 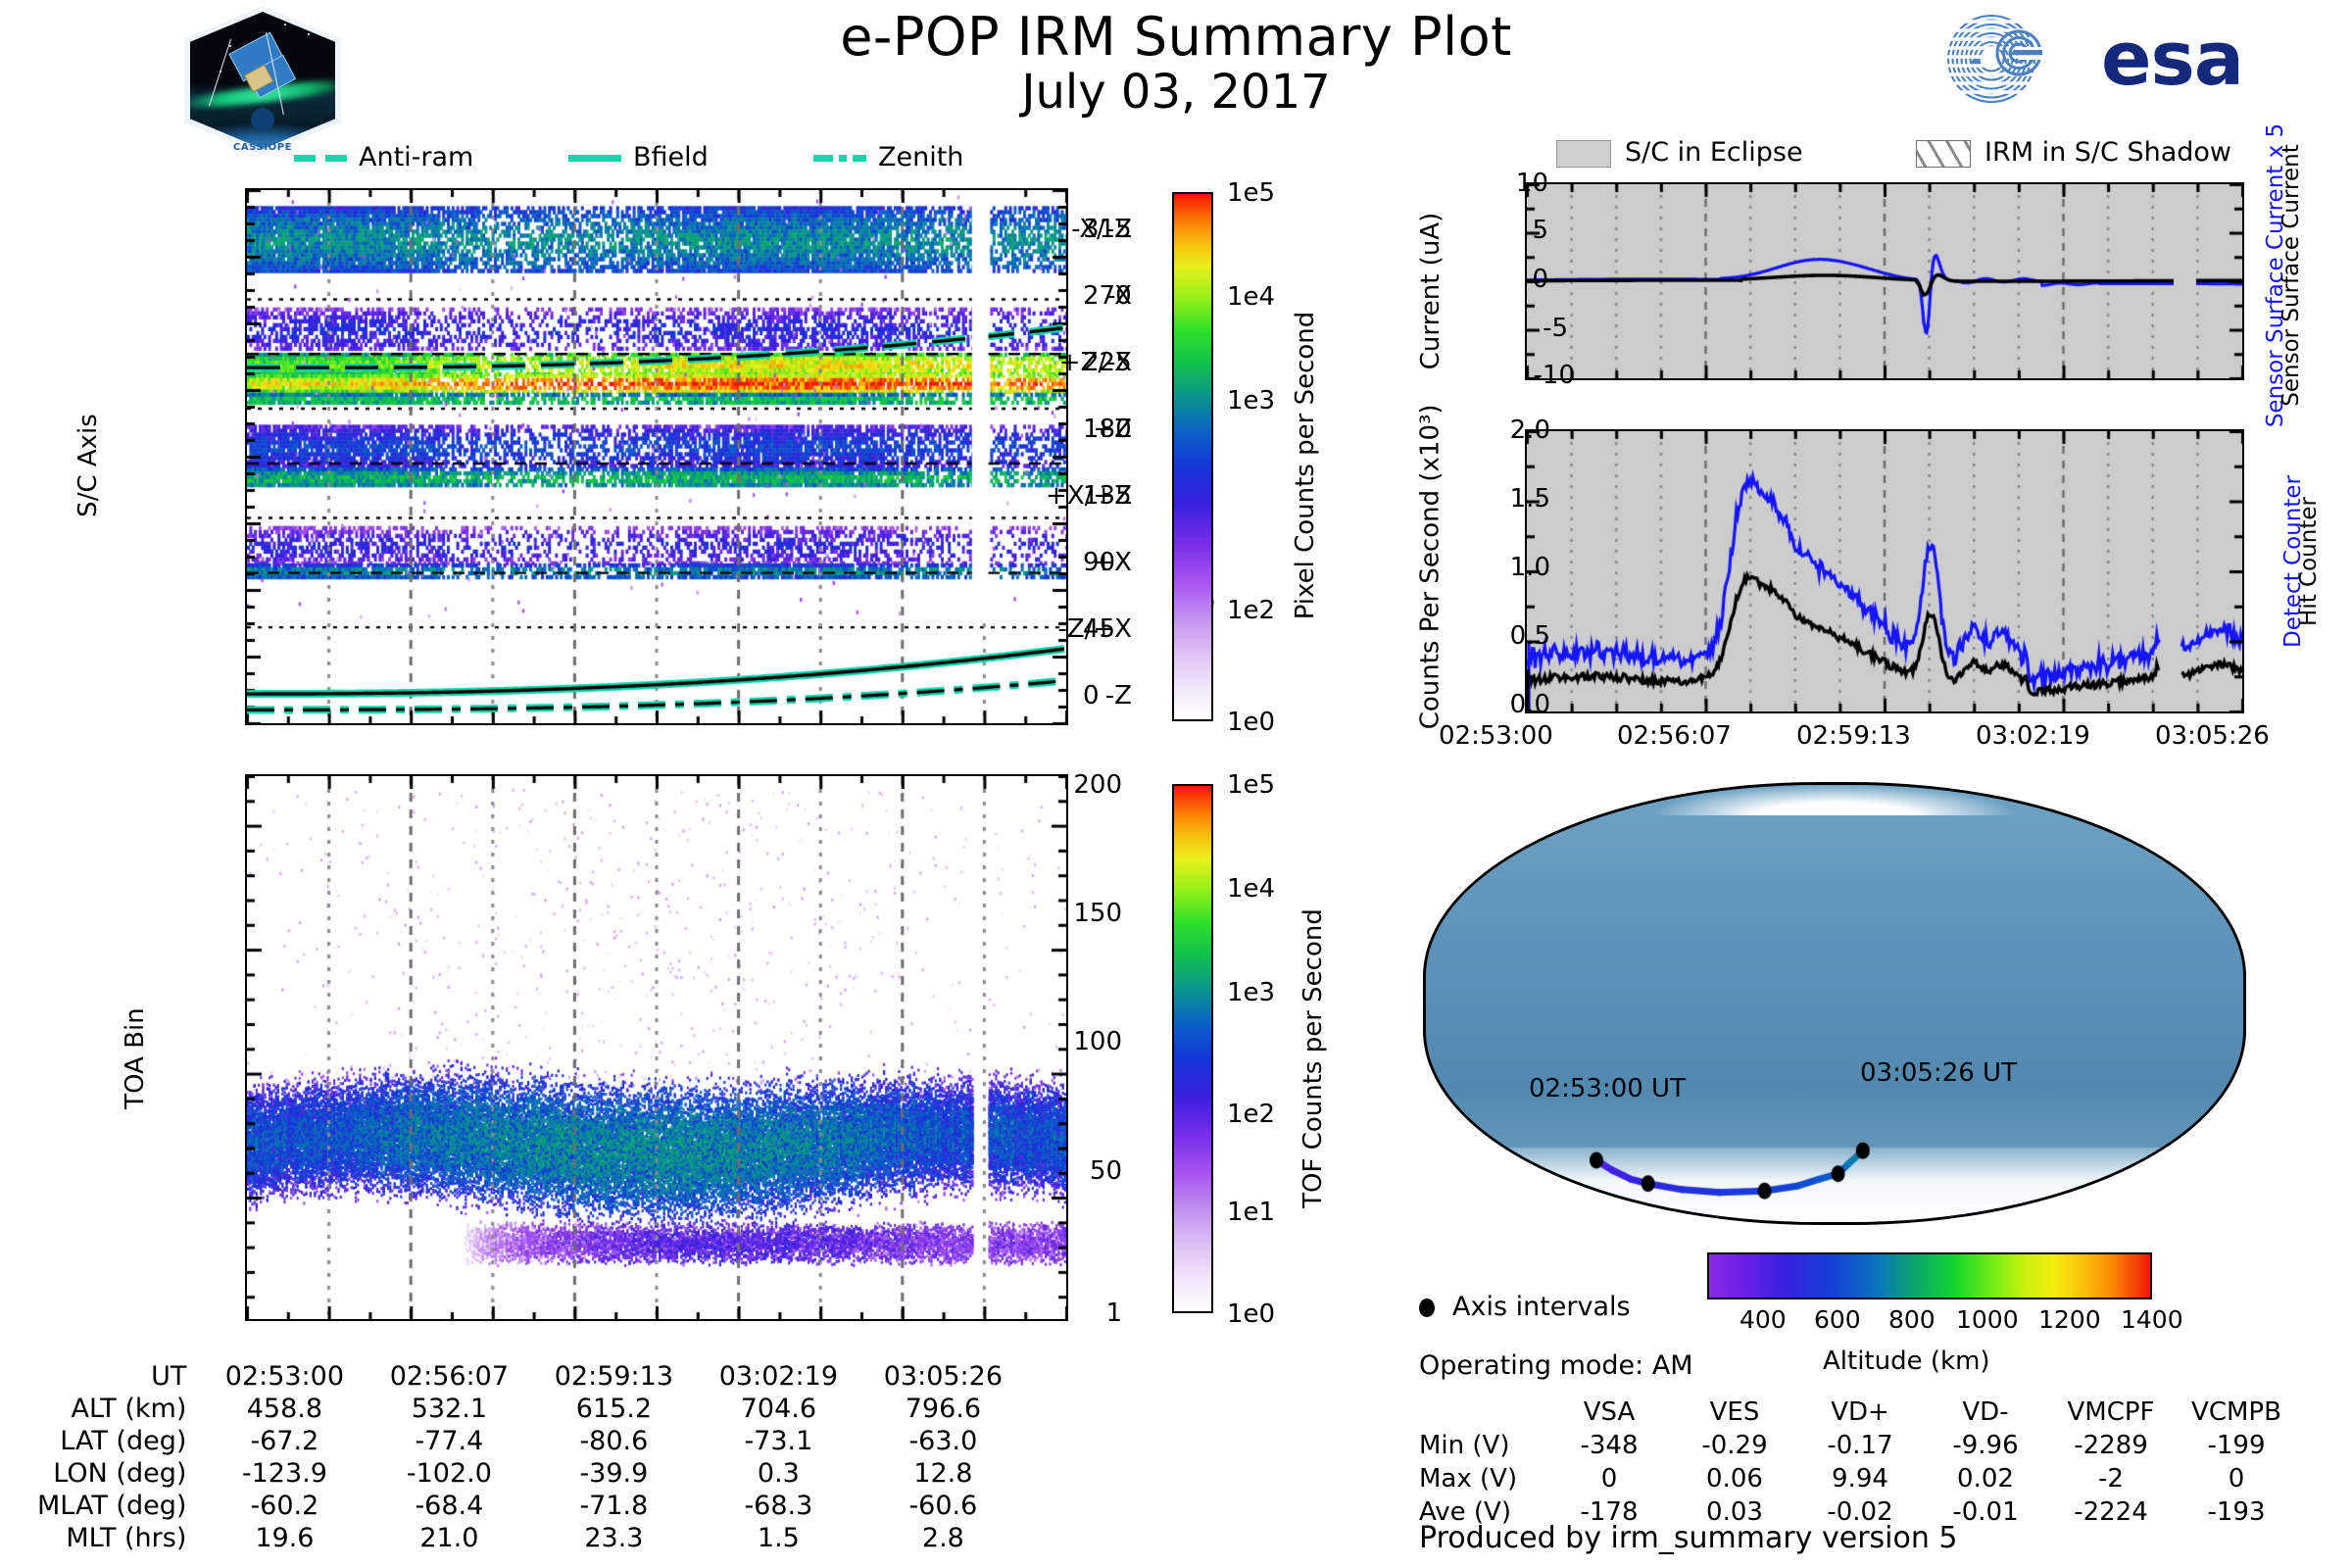 I want to click on toa-y-axis-label: TOA Bin, so click(x=135, y=1058).